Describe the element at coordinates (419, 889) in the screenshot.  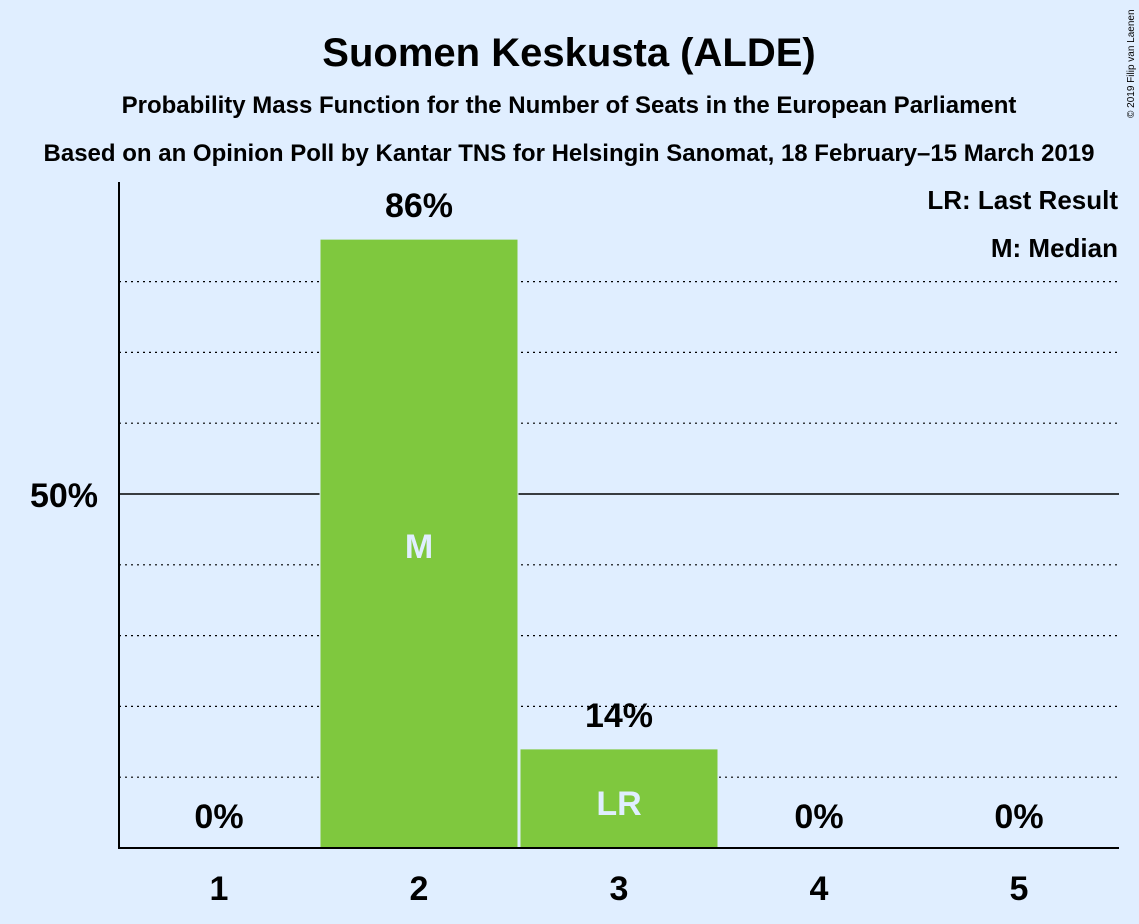
I see `x-tick-label-2: 2` at that location.